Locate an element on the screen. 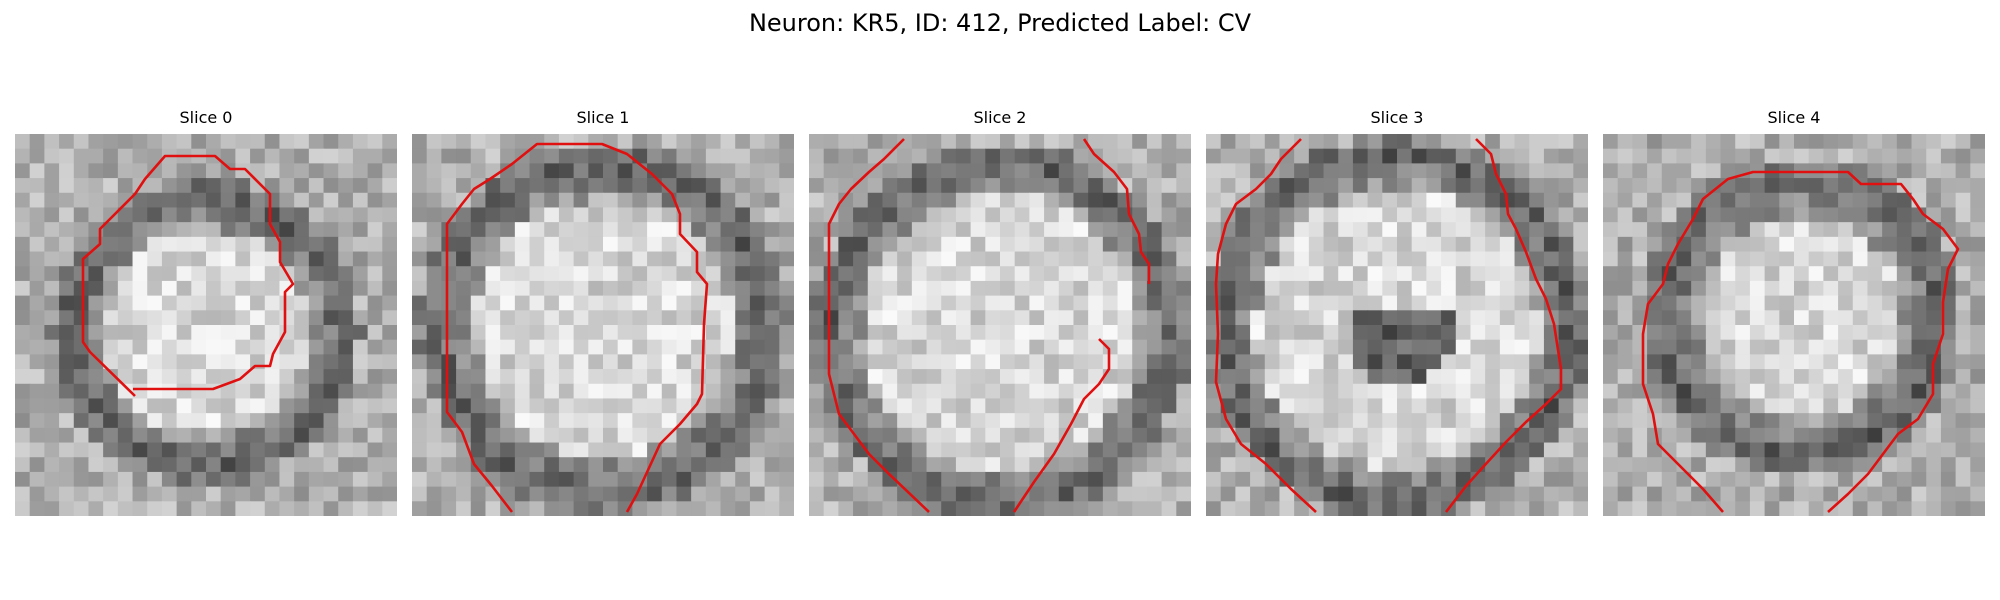  slice-title: Slice 3 is located at coordinates (1397, 117).